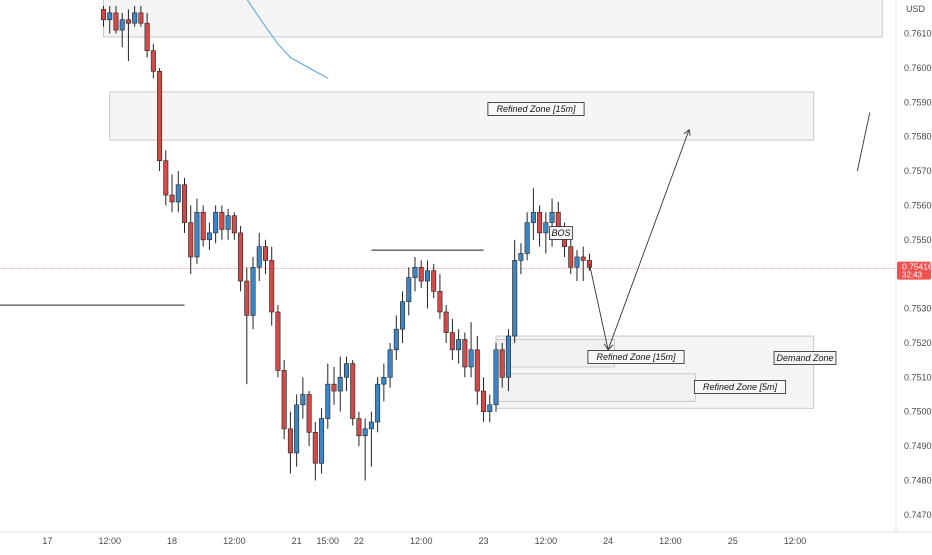 The height and width of the screenshot is (555, 932). What do you see at coordinates (462, 116) in the screenshot?
I see `refined-zone-15m-upper` at bounding box center [462, 116].